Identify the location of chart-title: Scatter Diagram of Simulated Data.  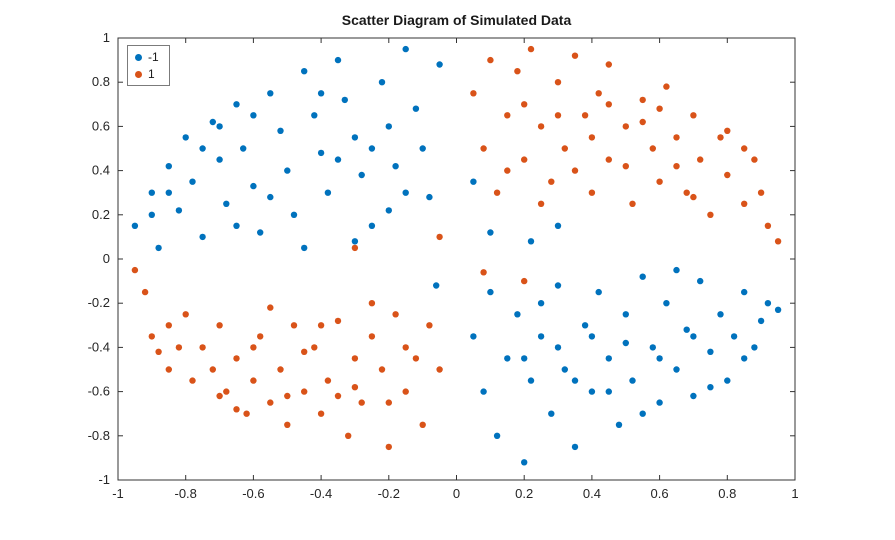
(456, 20).